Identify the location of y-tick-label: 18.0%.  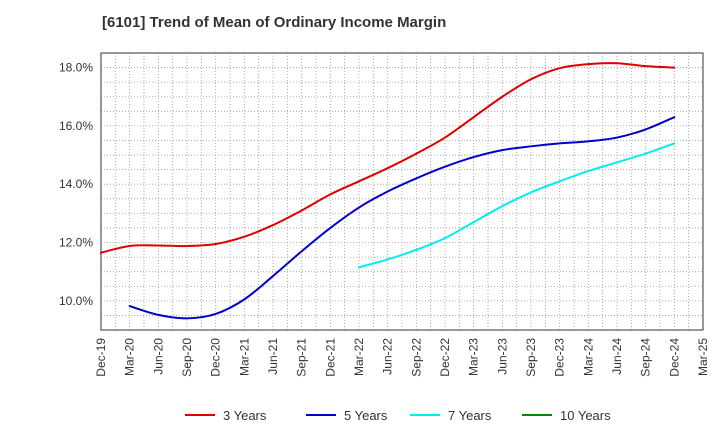
(76, 68).